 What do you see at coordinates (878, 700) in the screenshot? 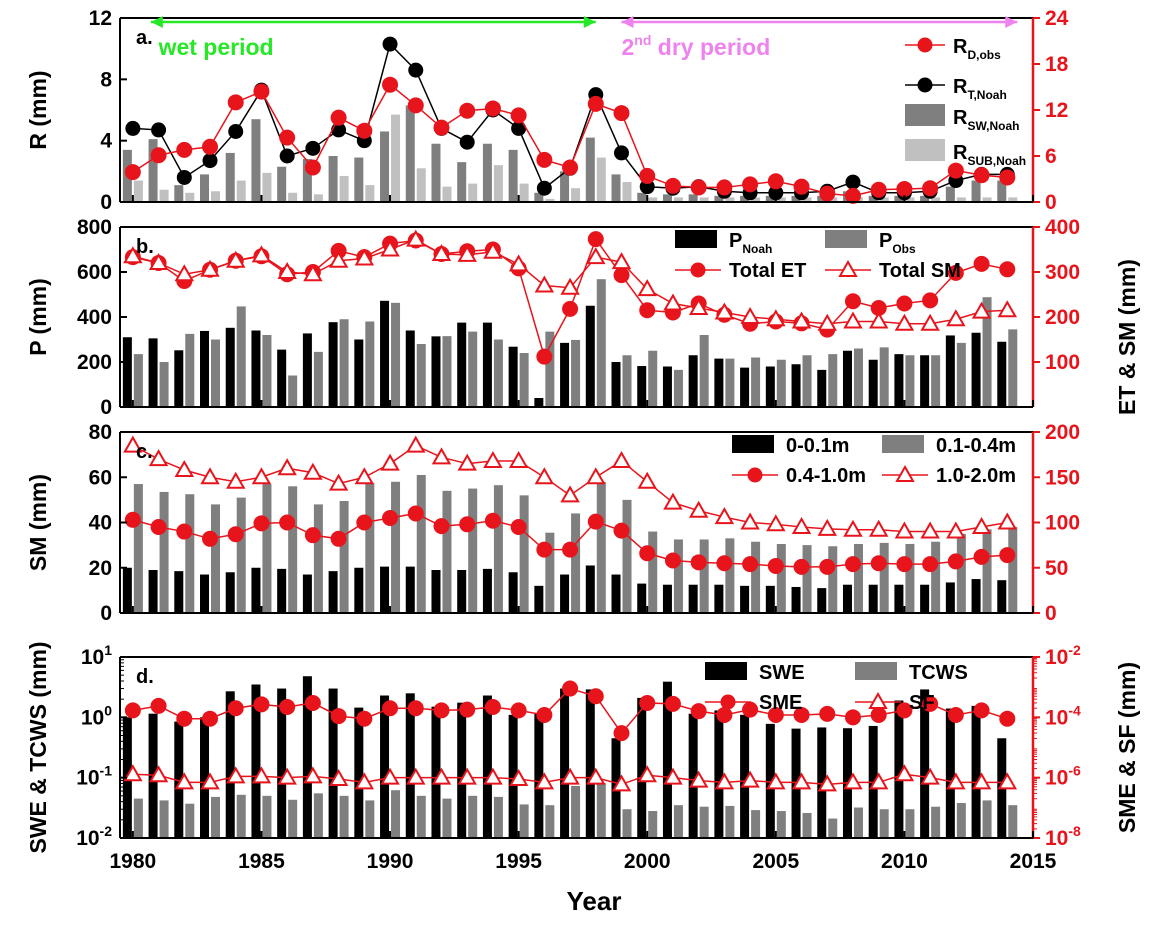
I see `legend-marker` at bounding box center [878, 700].